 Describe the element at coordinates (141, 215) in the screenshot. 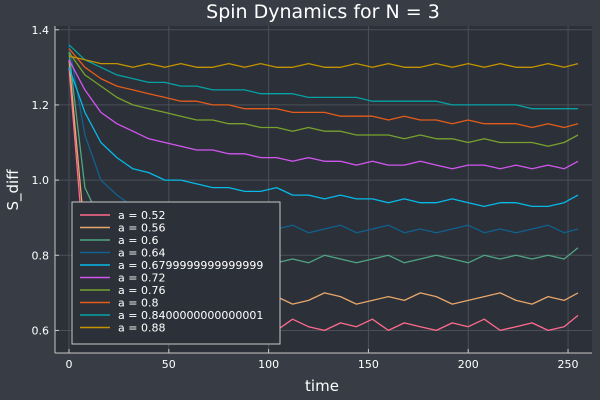

I see `legend-entry-1: a = 0.52` at that location.